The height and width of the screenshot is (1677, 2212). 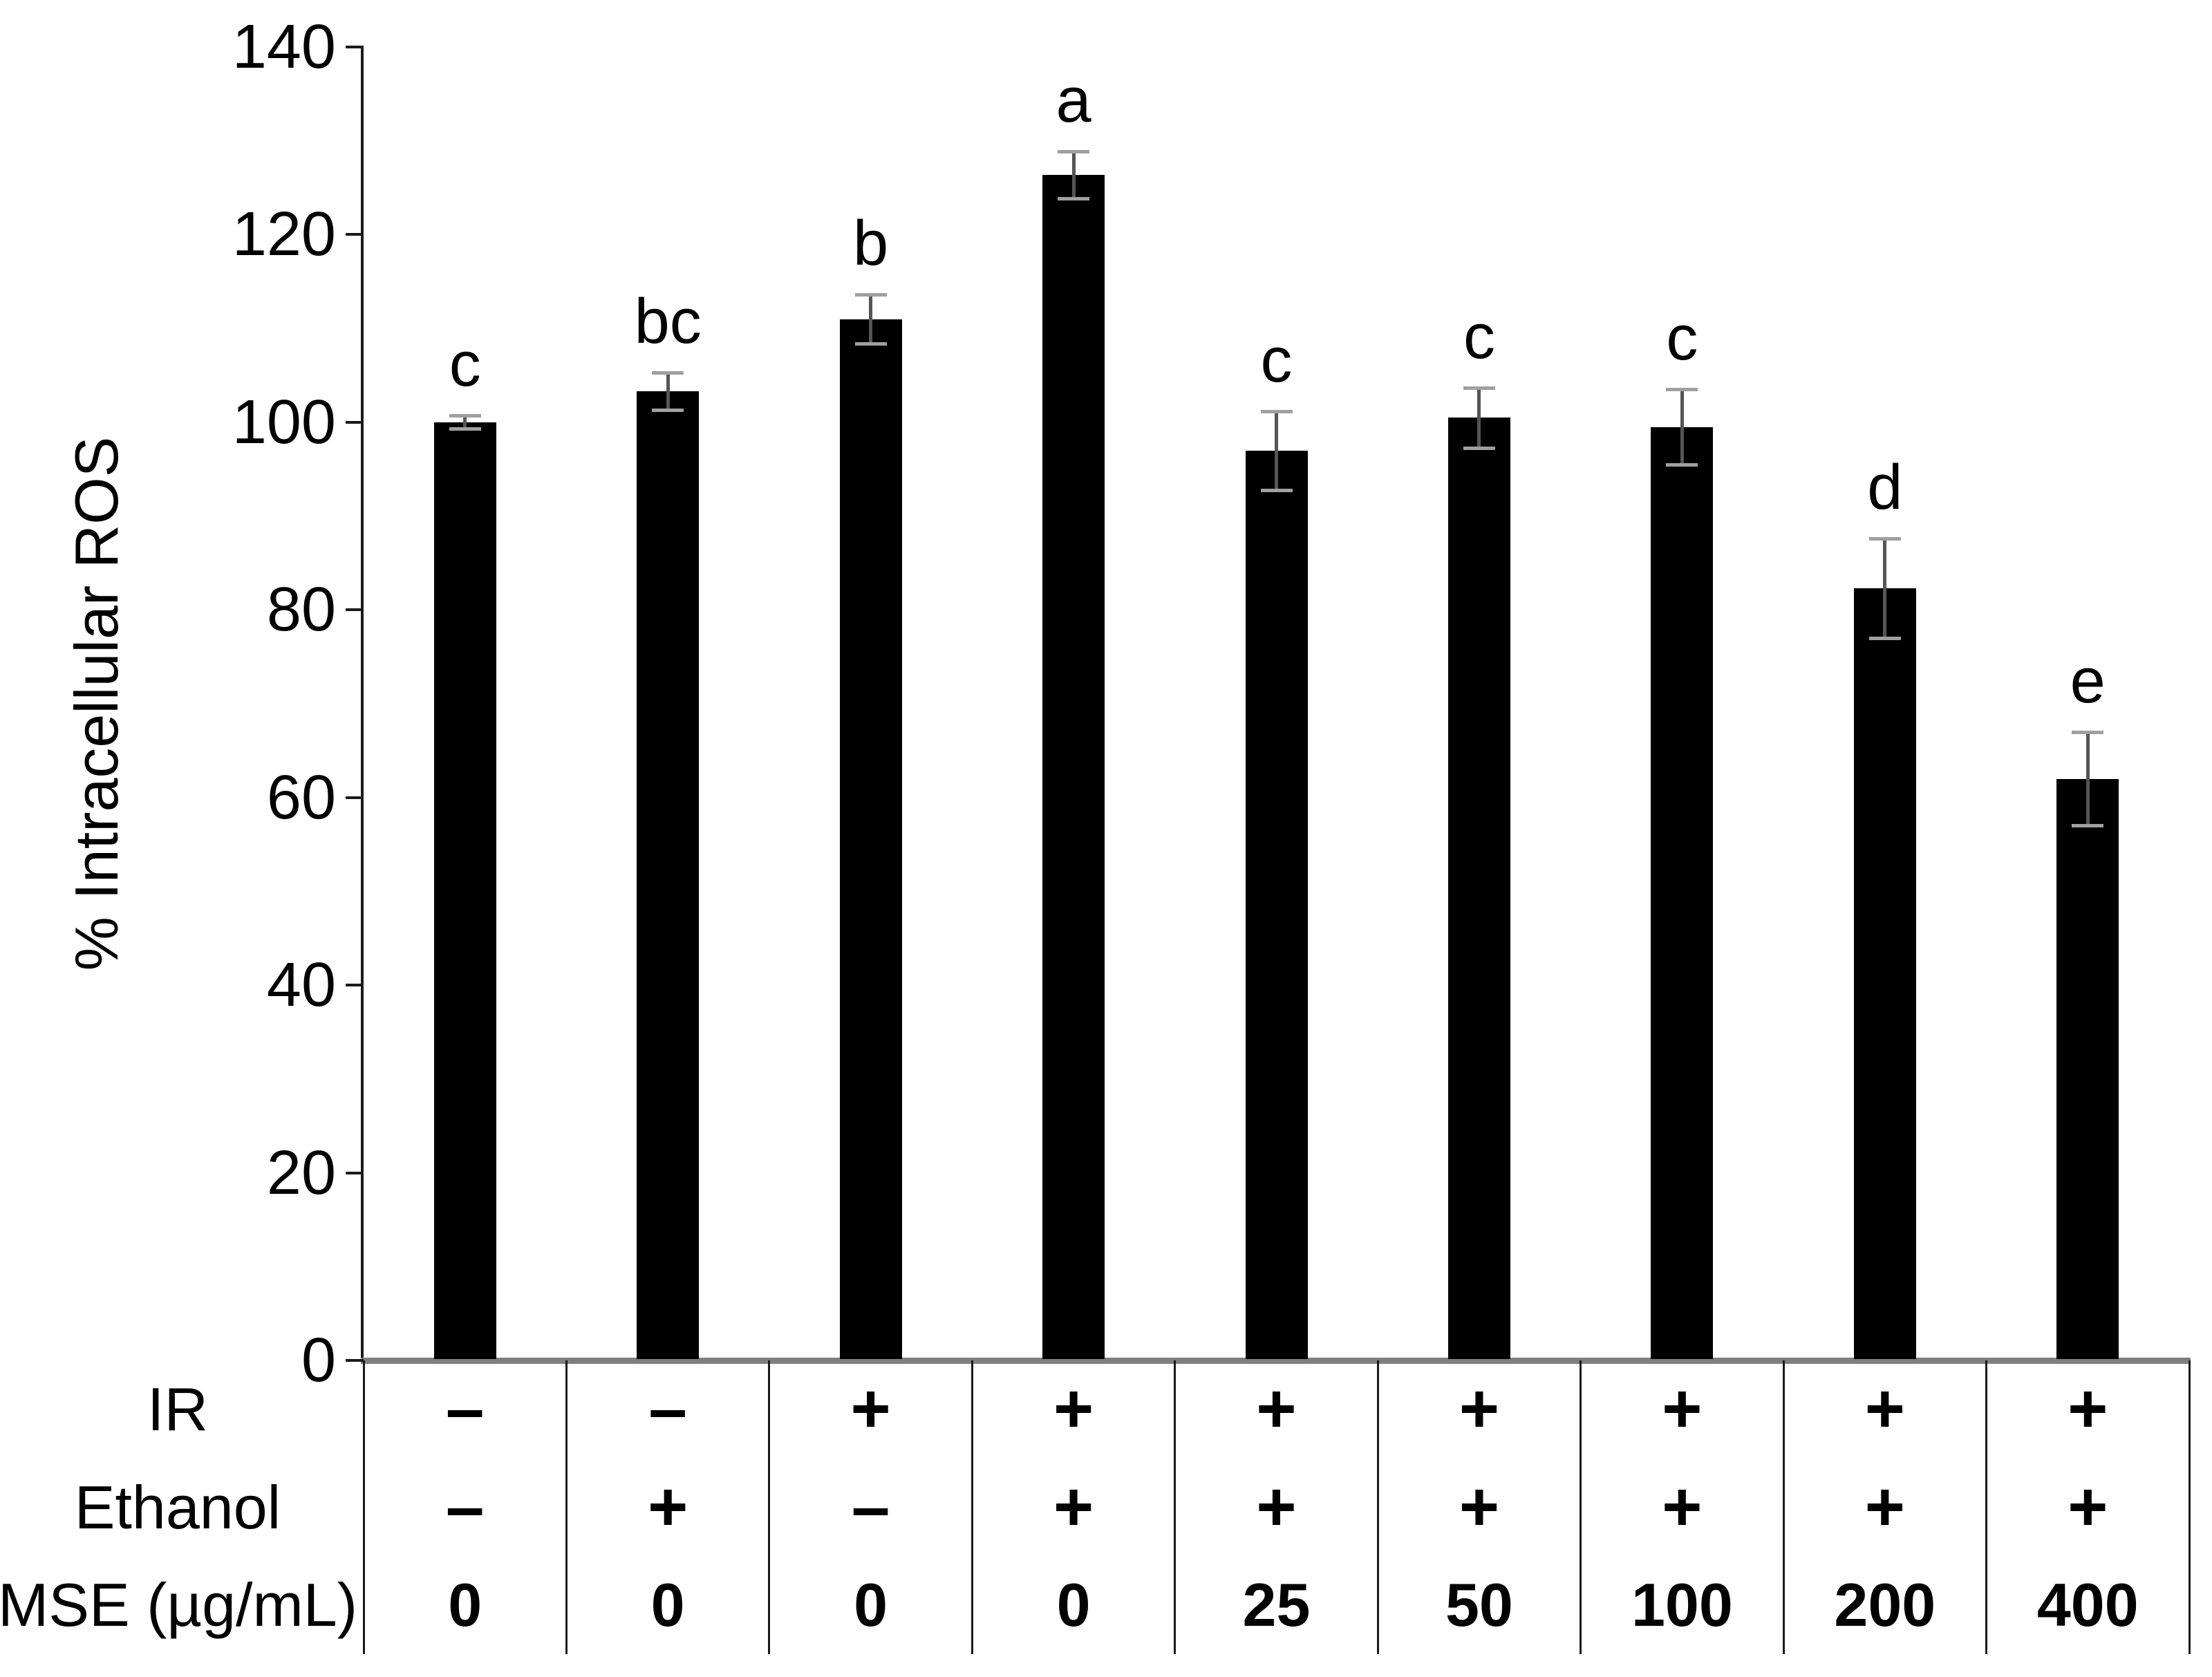 What do you see at coordinates (301, 610) in the screenshot?
I see `y-axis-tick-label: 80` at bounding box center [301, 610].